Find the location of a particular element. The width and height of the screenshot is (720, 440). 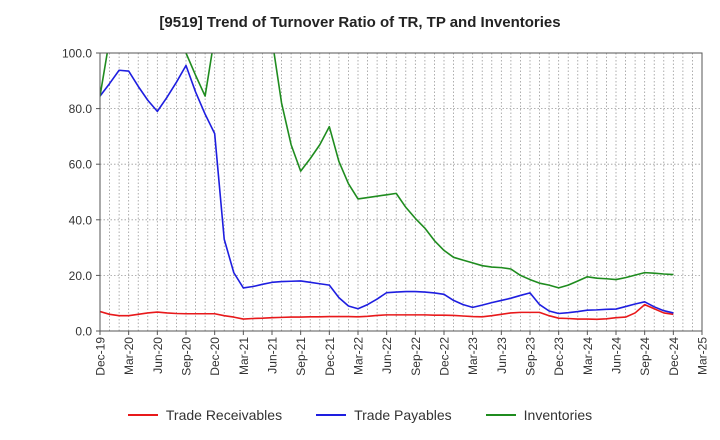

x-tick-label: Jun-21 is located at coordinates (273, 355).